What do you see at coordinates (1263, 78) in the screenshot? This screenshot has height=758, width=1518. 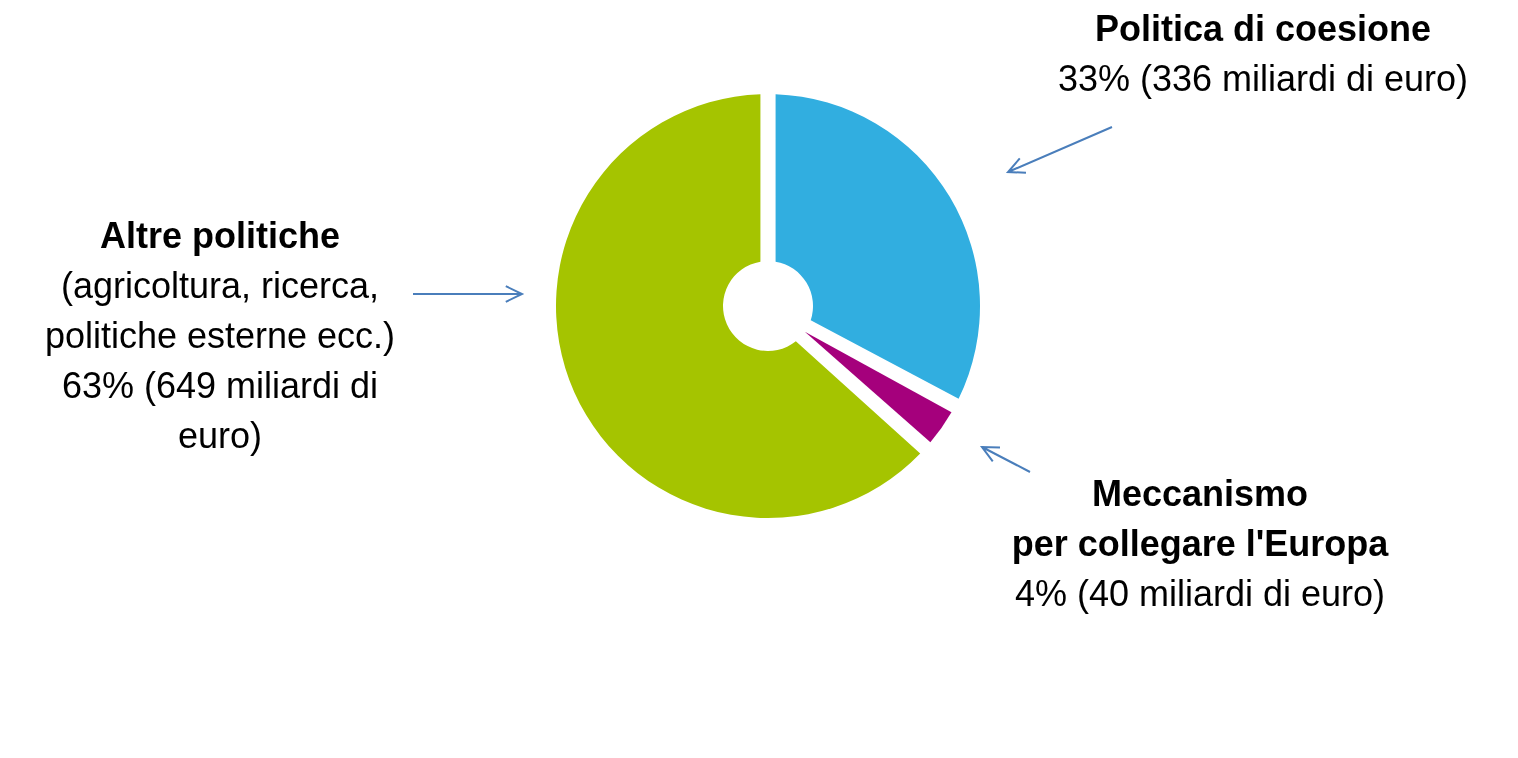 I see `data-label: 33% (336 miliardi di euro)` at bounding box center [1263, 78].